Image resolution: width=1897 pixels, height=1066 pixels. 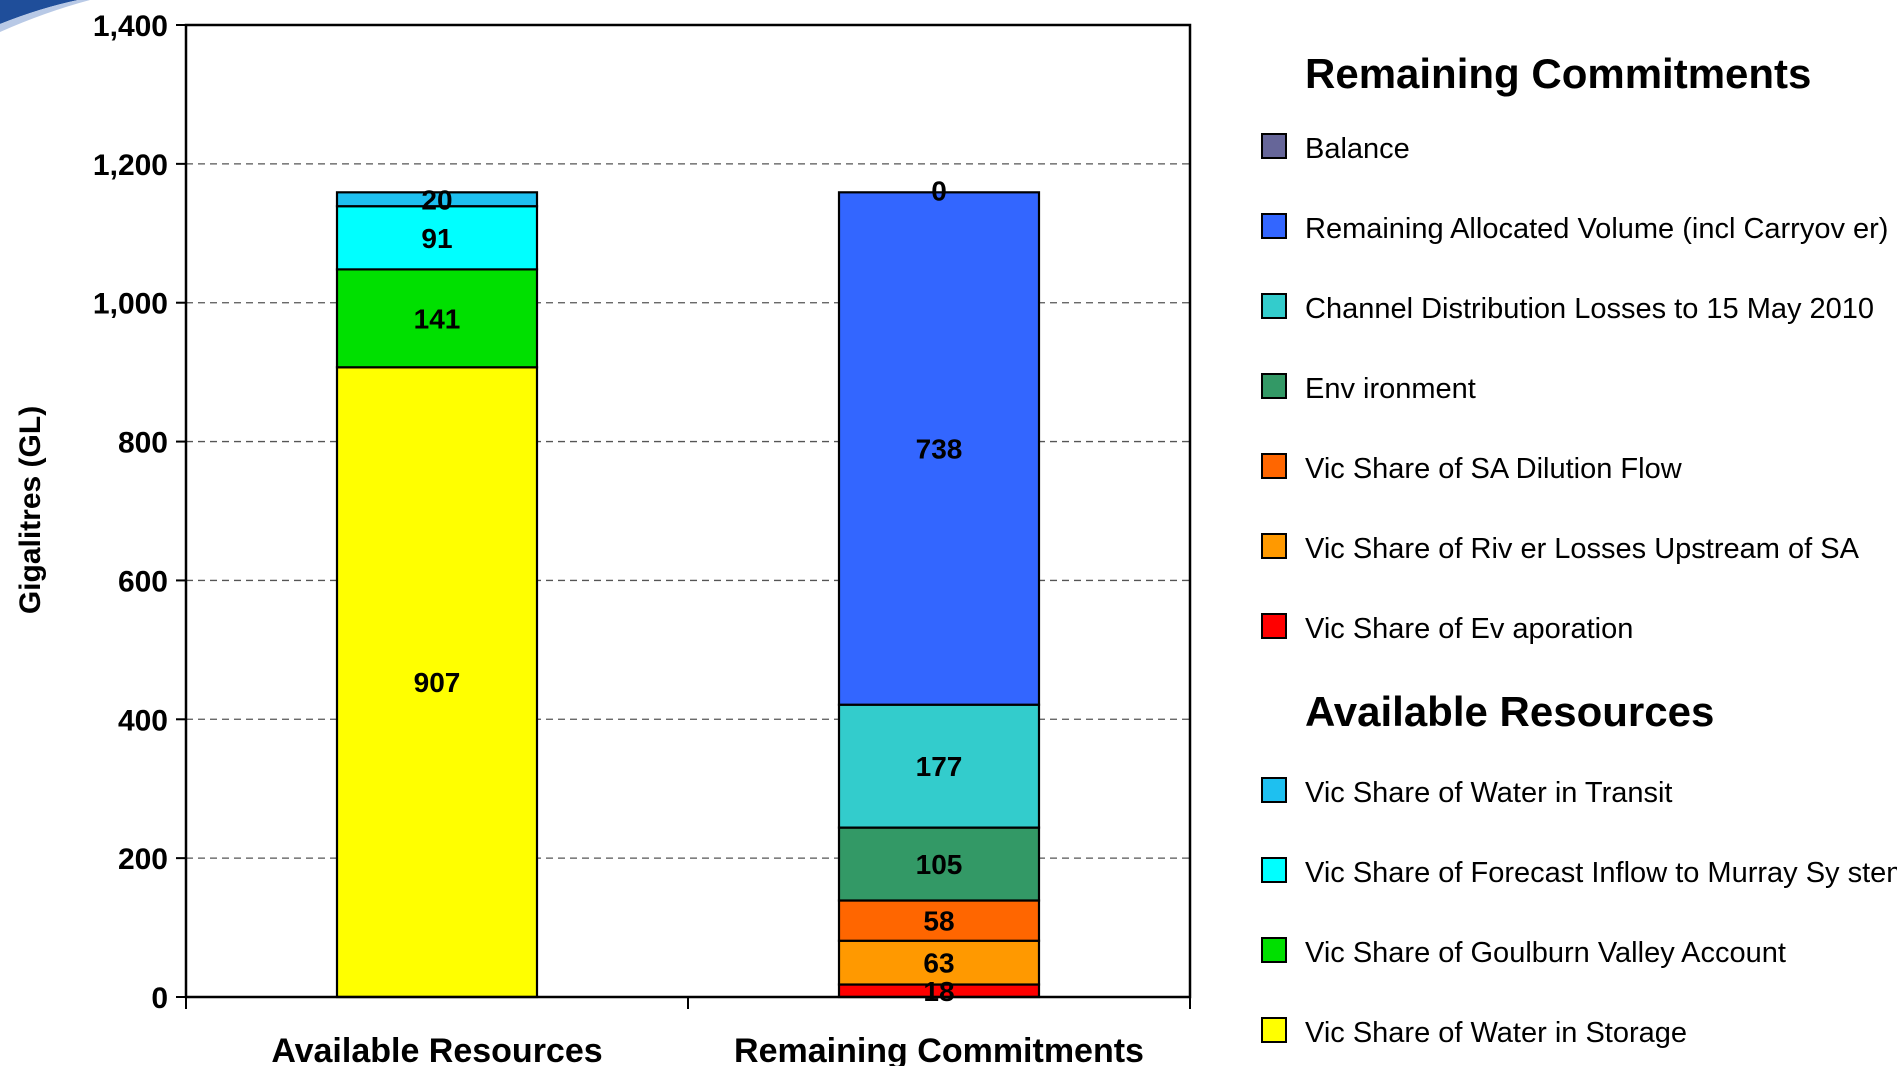 I want to click on y-tick-label: 1,400, so click(x=130, y=26).